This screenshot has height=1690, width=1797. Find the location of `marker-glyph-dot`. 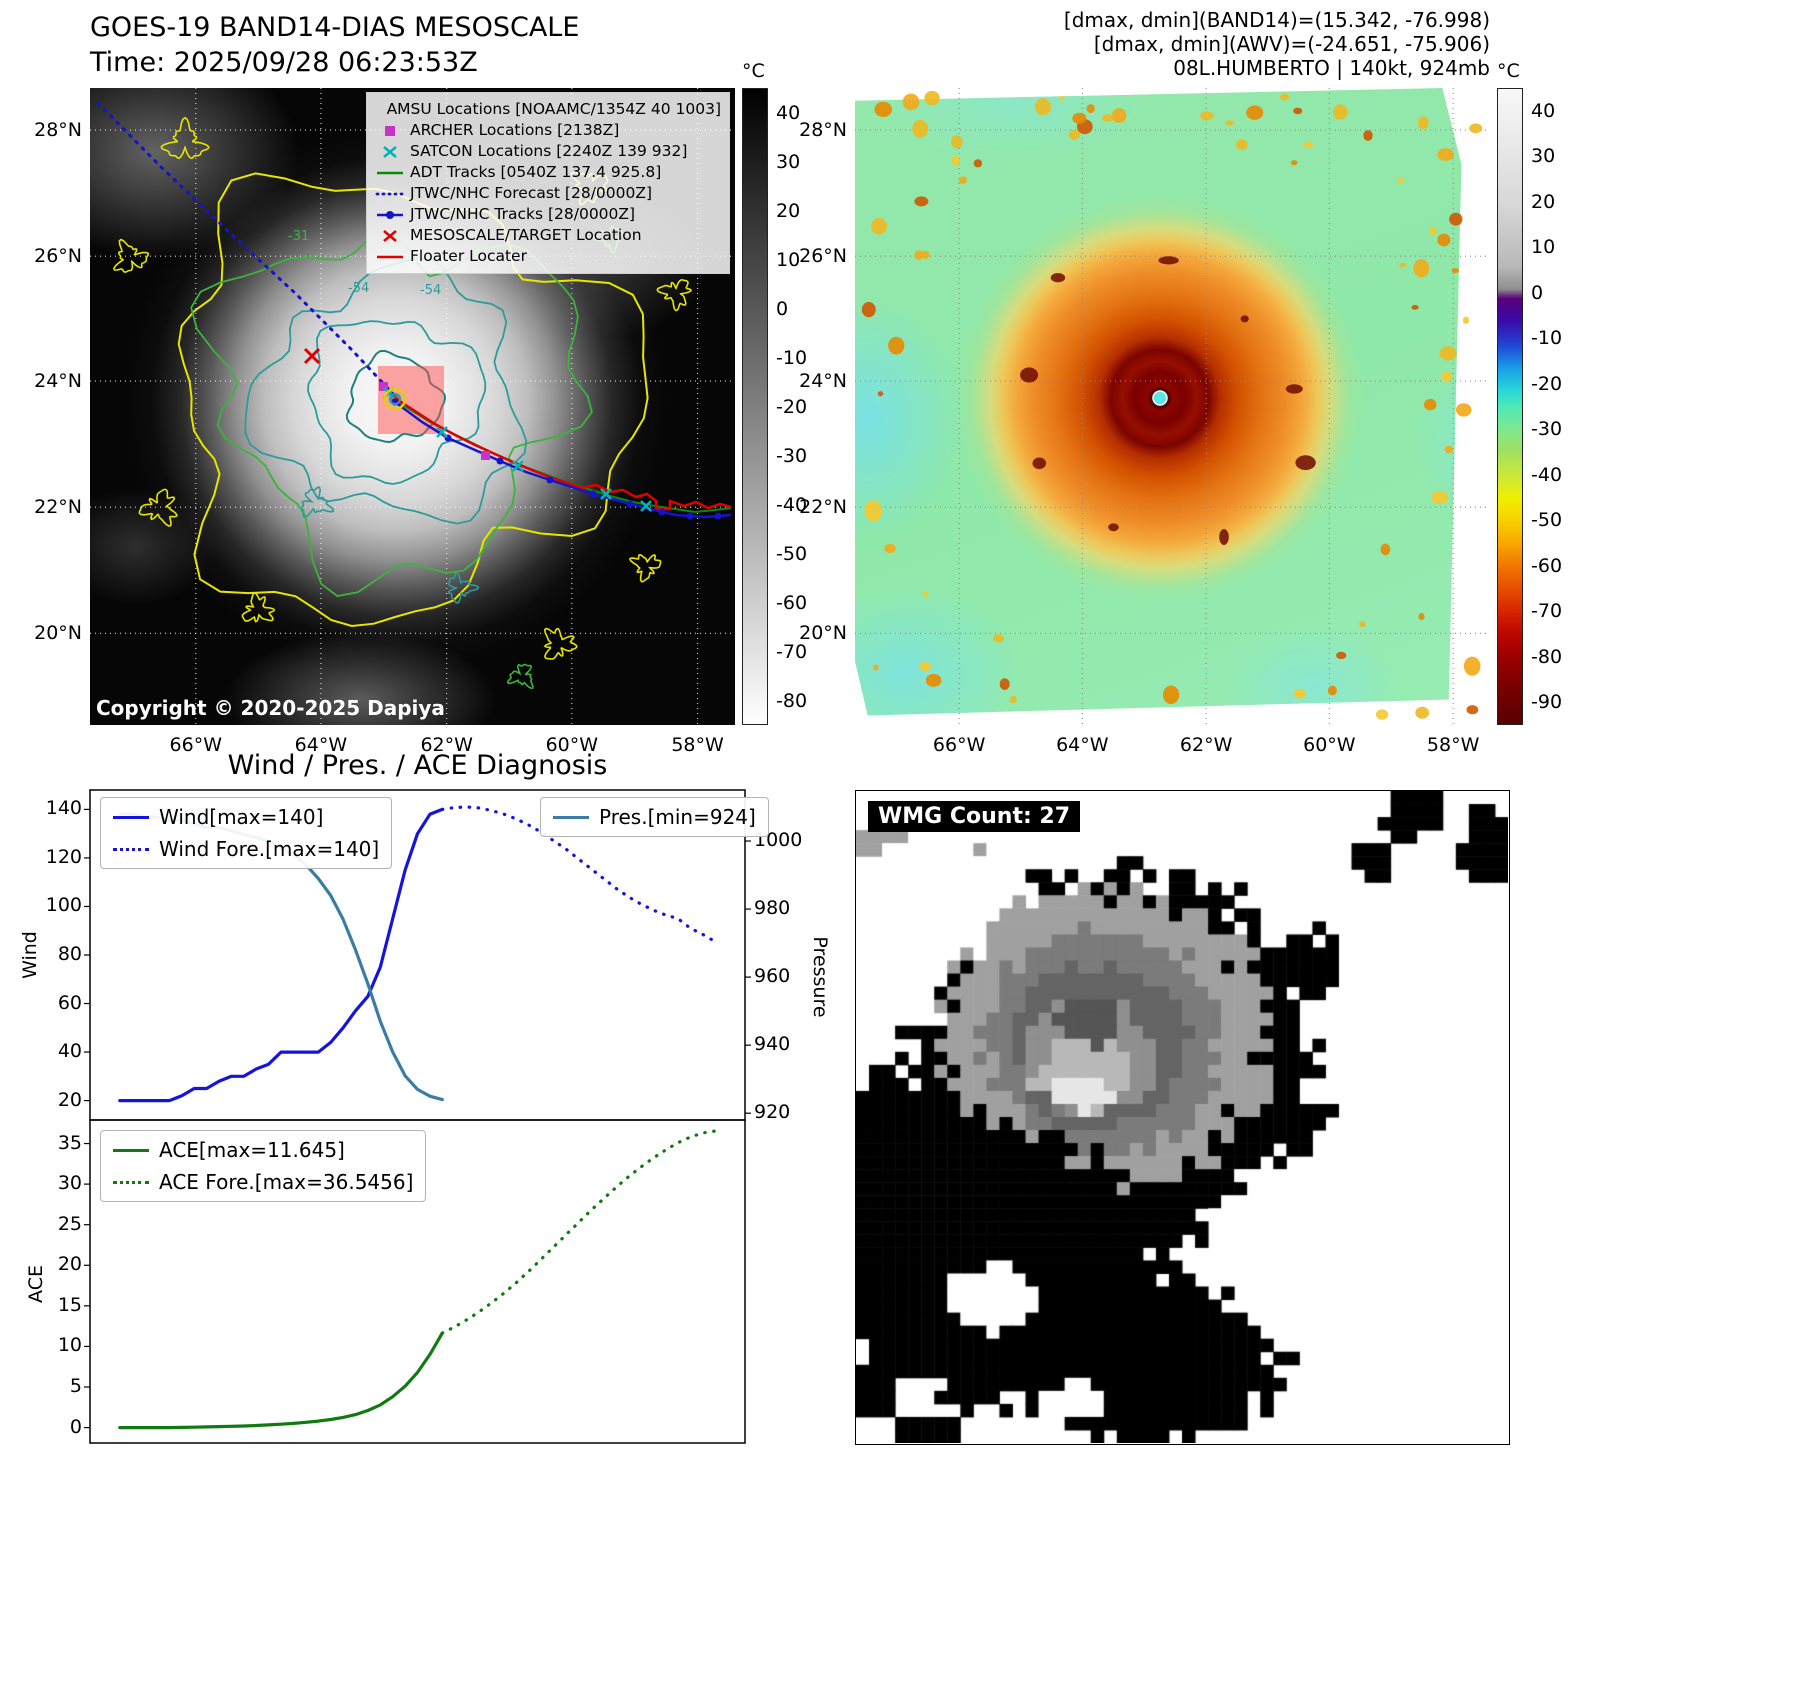

marker-glyph-dot is located at coordinates (390, 214).